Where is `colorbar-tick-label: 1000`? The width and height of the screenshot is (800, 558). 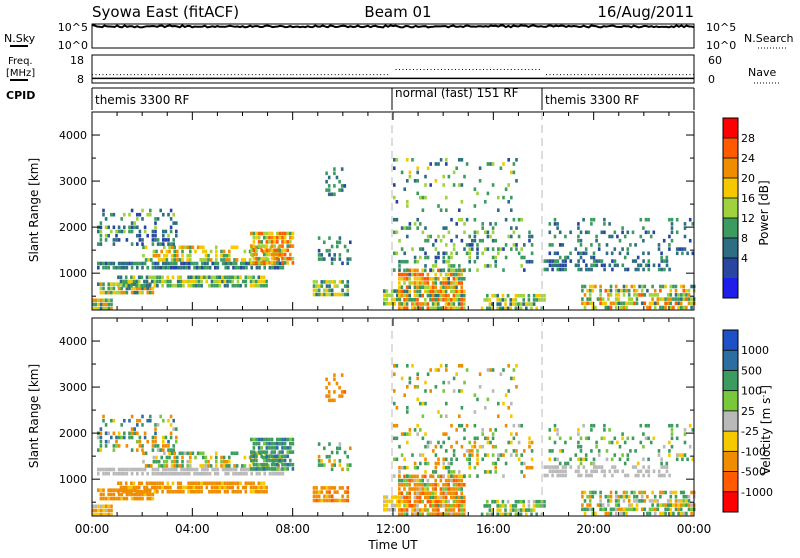
colorbar-tick-label: 1000 is located at coordinates (755, 350).